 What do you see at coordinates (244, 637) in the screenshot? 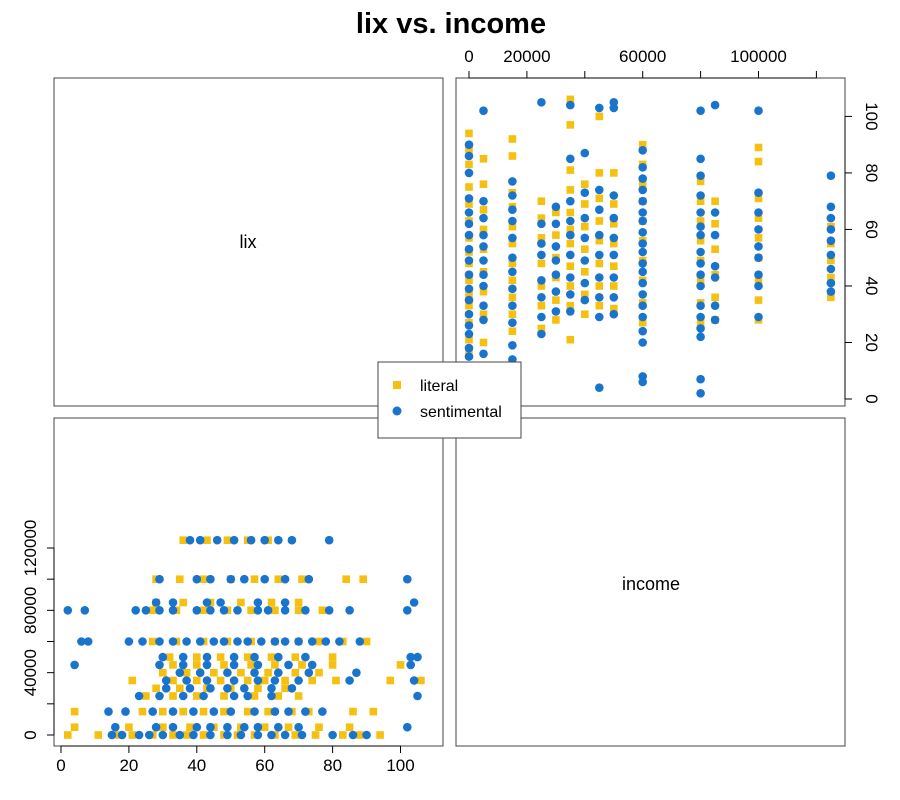
I see `lower-left-points` at bounding box center [244, 637].